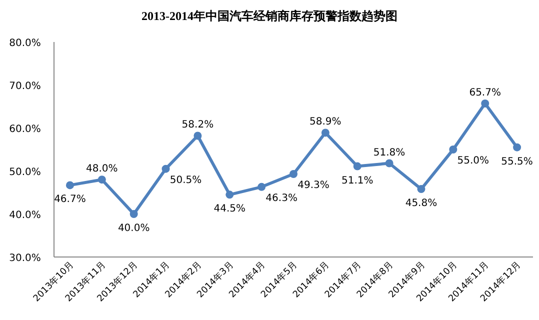 The height and width of the screenshot is (320, 539). What do you see at coordinates (25, 43) in the screenshot?
I see `y-tick-label: 80.0%` at bounding box center [25, 43].